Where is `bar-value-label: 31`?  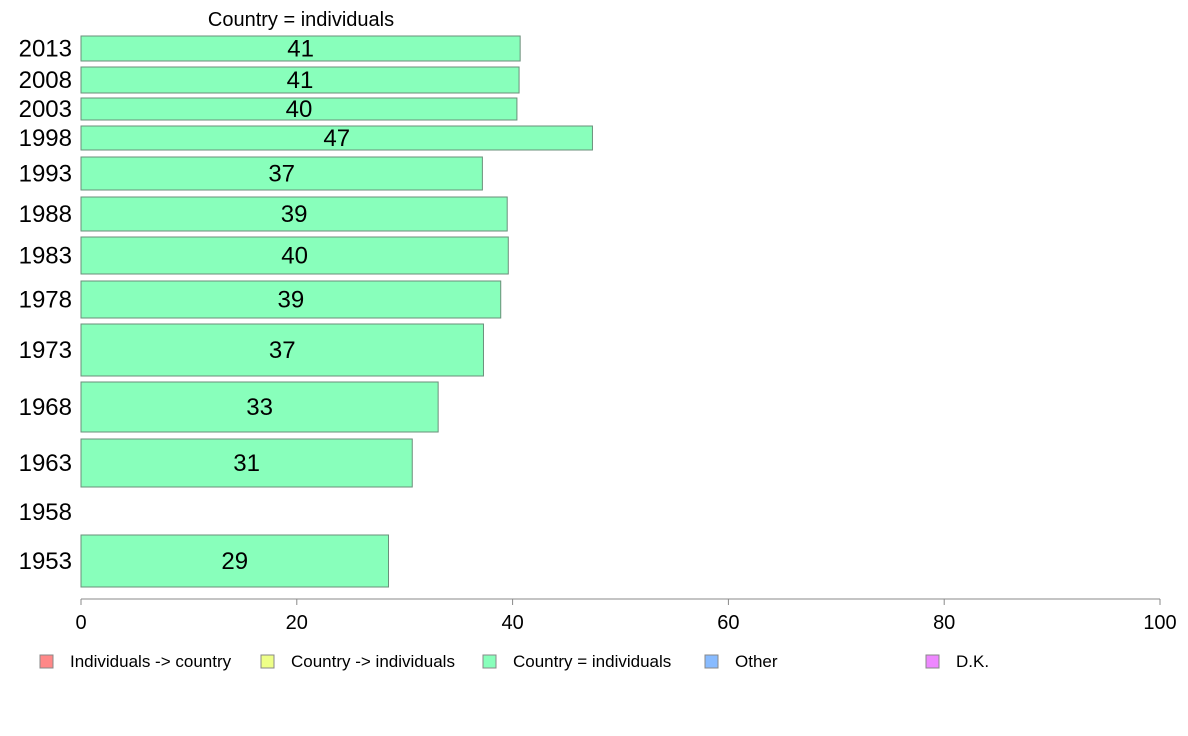
bar-value-label: 31 is located at coordinates (246, 463).